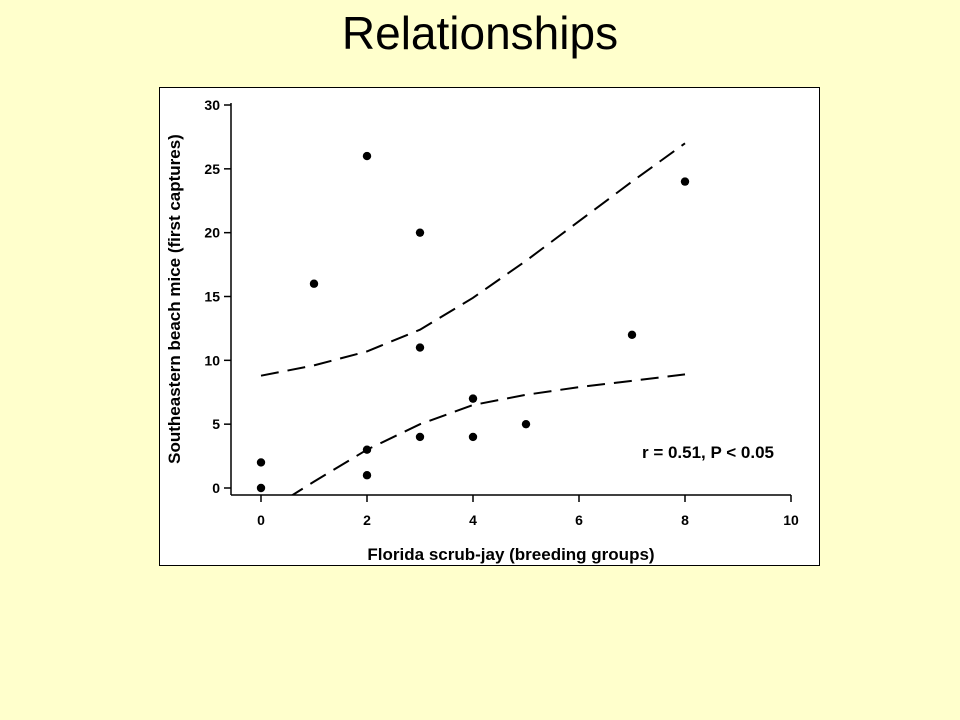  What do you see at coordinates (708, 452) in the screenshot?
I see `correlation-annotation: r = 0.51, P < 0.05` at bounding box center [708, 452].